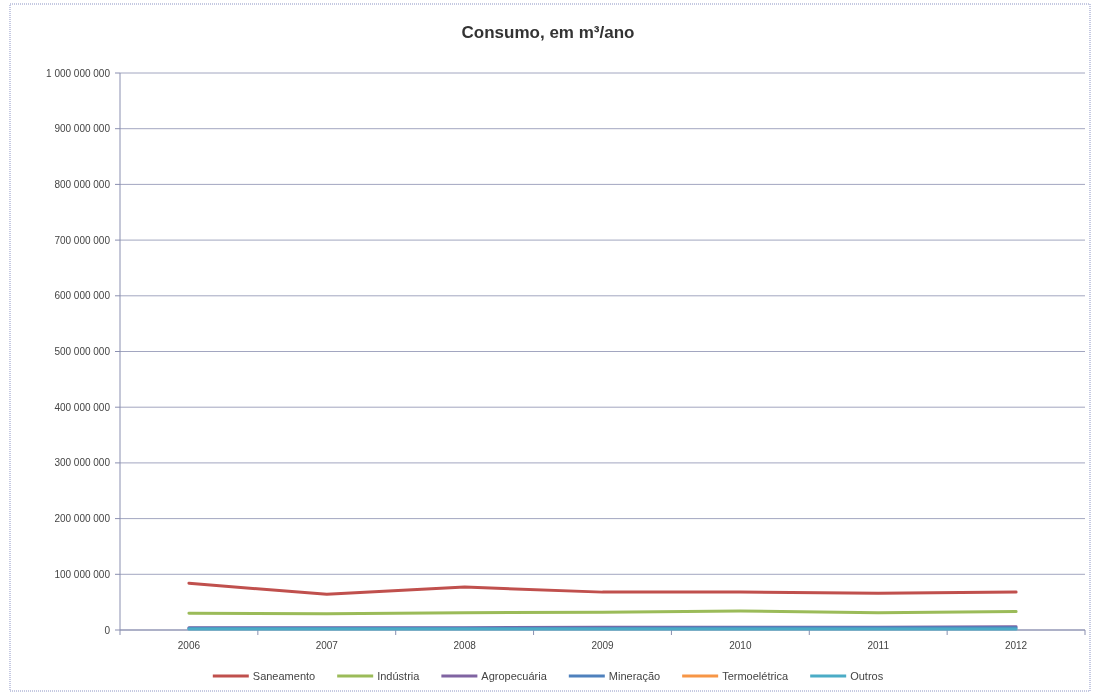 The image size is (1096, 695). Describe the element at coordinates (327, 645) in the screenshot. I see `x-tick-label: 2007` at that location.